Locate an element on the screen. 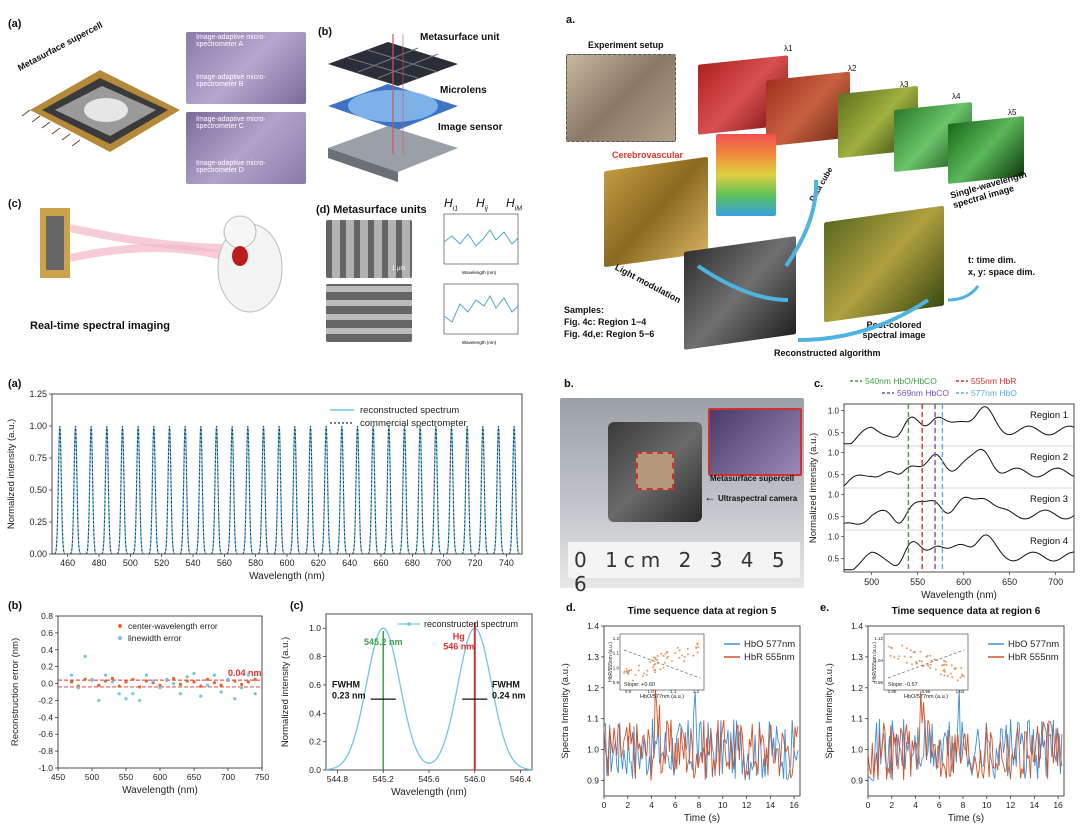 This screenshot has height=833, width=1080. left-a-xtick-label: 560 is located at coordinates (224, 563).